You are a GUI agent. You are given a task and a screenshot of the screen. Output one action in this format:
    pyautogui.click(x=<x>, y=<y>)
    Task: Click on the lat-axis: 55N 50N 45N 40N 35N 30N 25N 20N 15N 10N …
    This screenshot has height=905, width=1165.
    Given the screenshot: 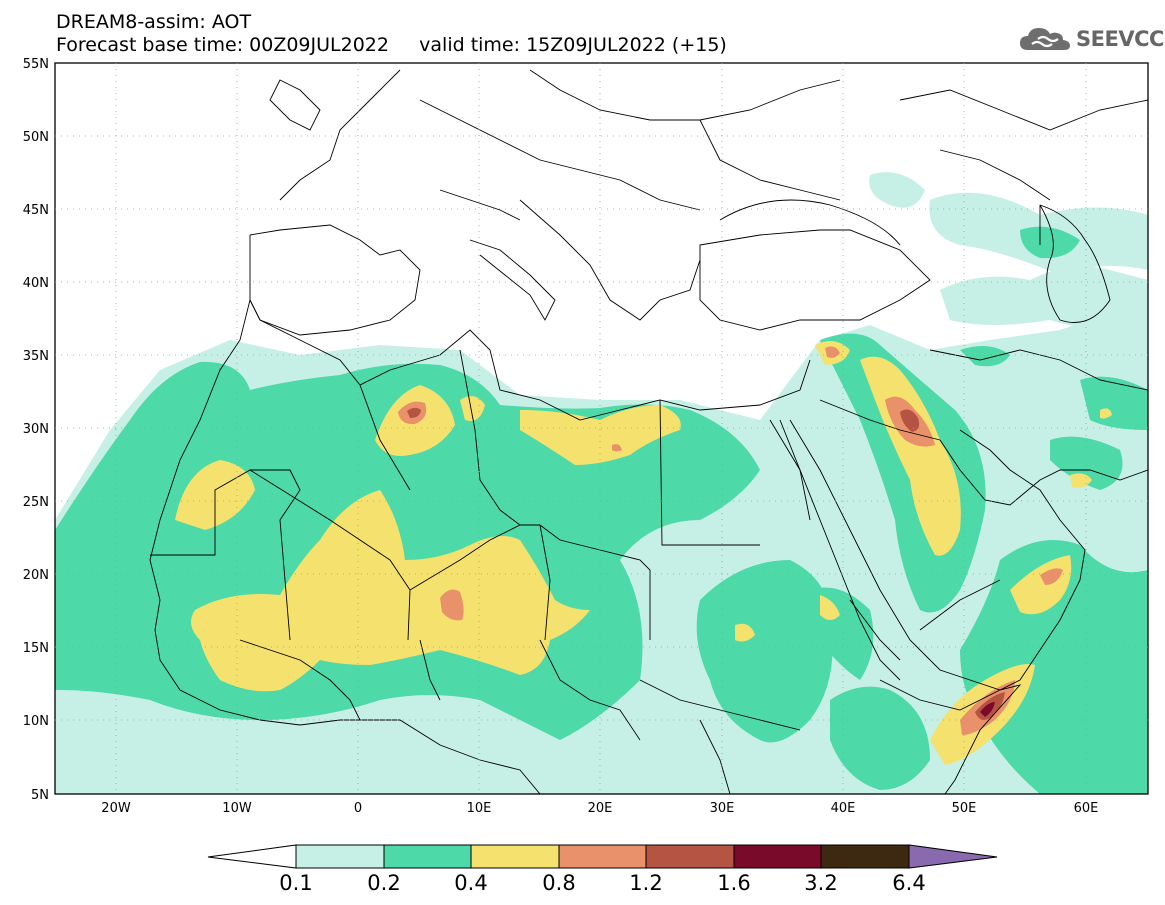 What is the action you would take?
    pyautogui.click(x=36, y=430)
    